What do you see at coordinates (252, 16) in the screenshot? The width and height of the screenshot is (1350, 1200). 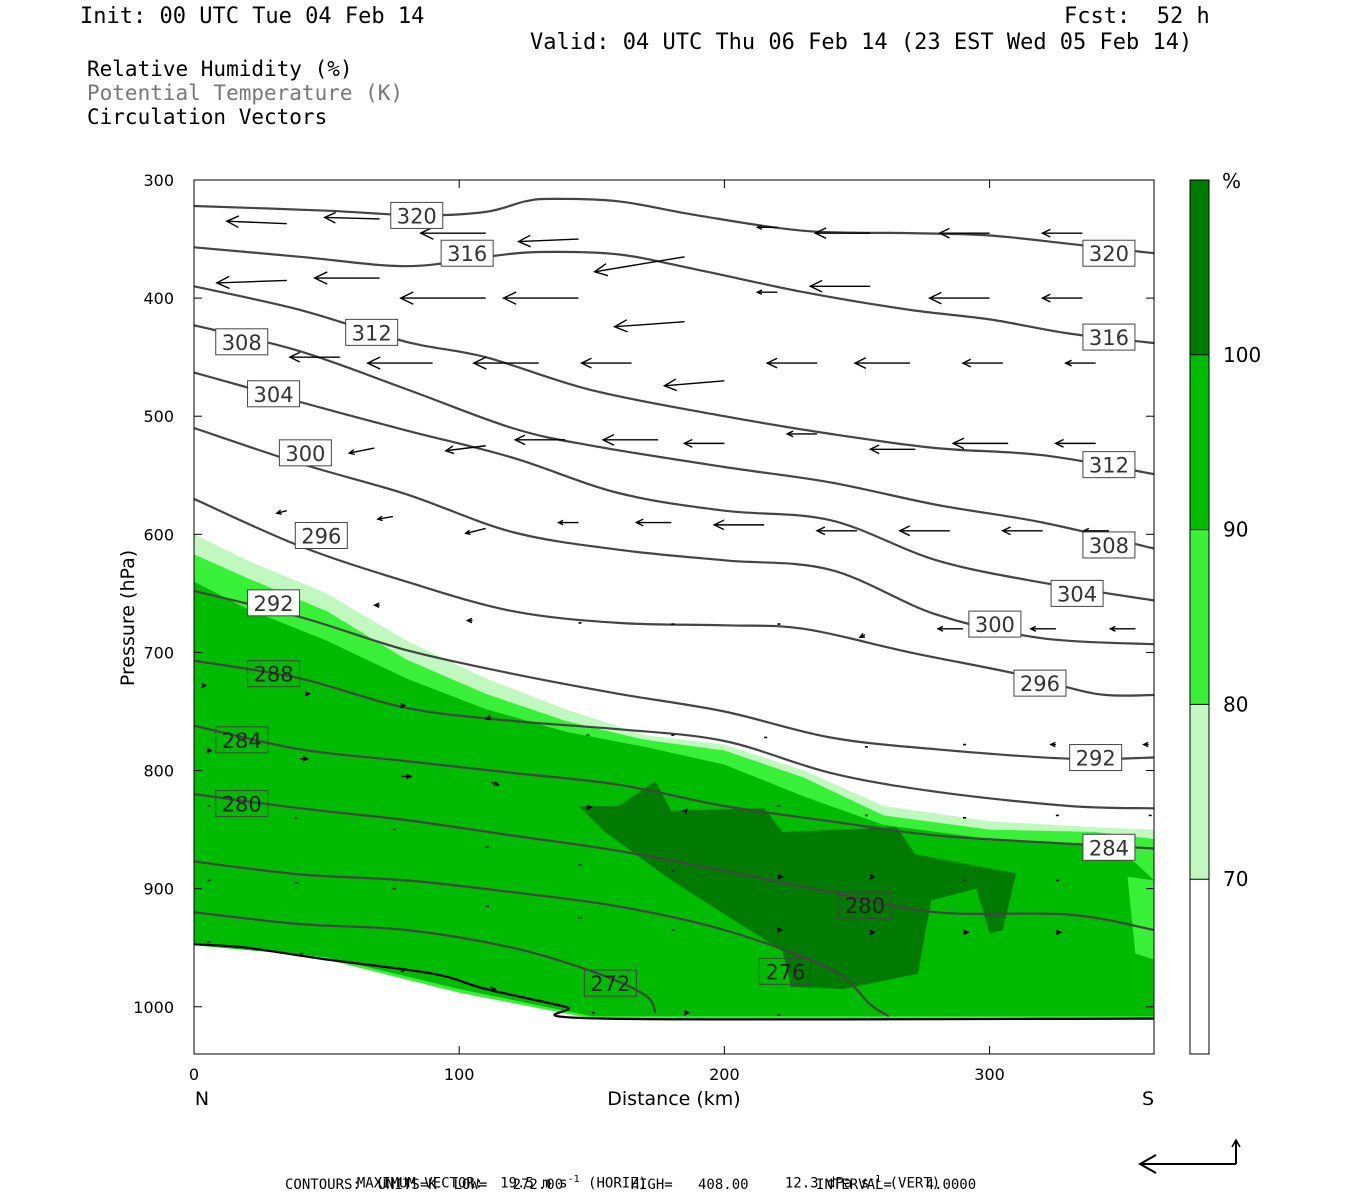 I see `init-time-text: Init: 00 UTC Tue 04 Feb 14` at bounding box center [252, 16].